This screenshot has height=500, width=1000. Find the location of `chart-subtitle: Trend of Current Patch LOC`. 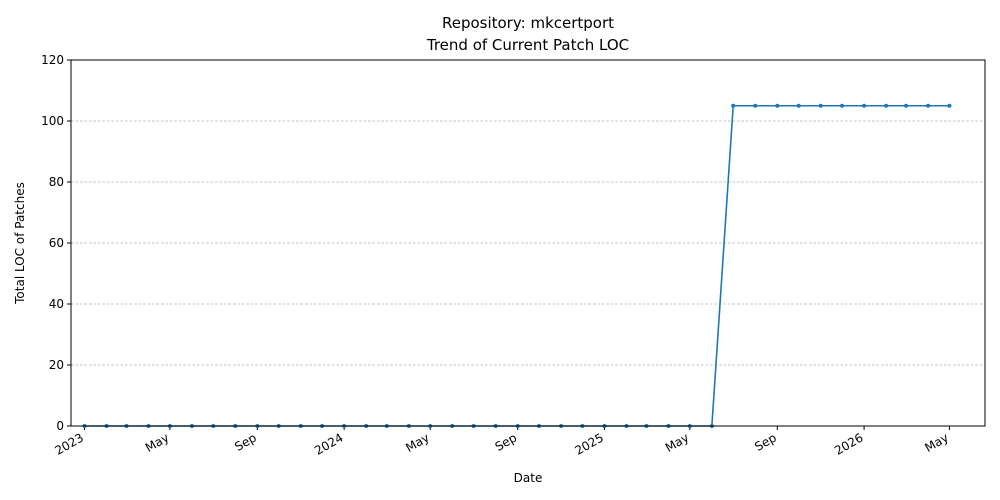

chart-subtitle: Trend of Current Patch LOC is located at coordinates (527, 45).